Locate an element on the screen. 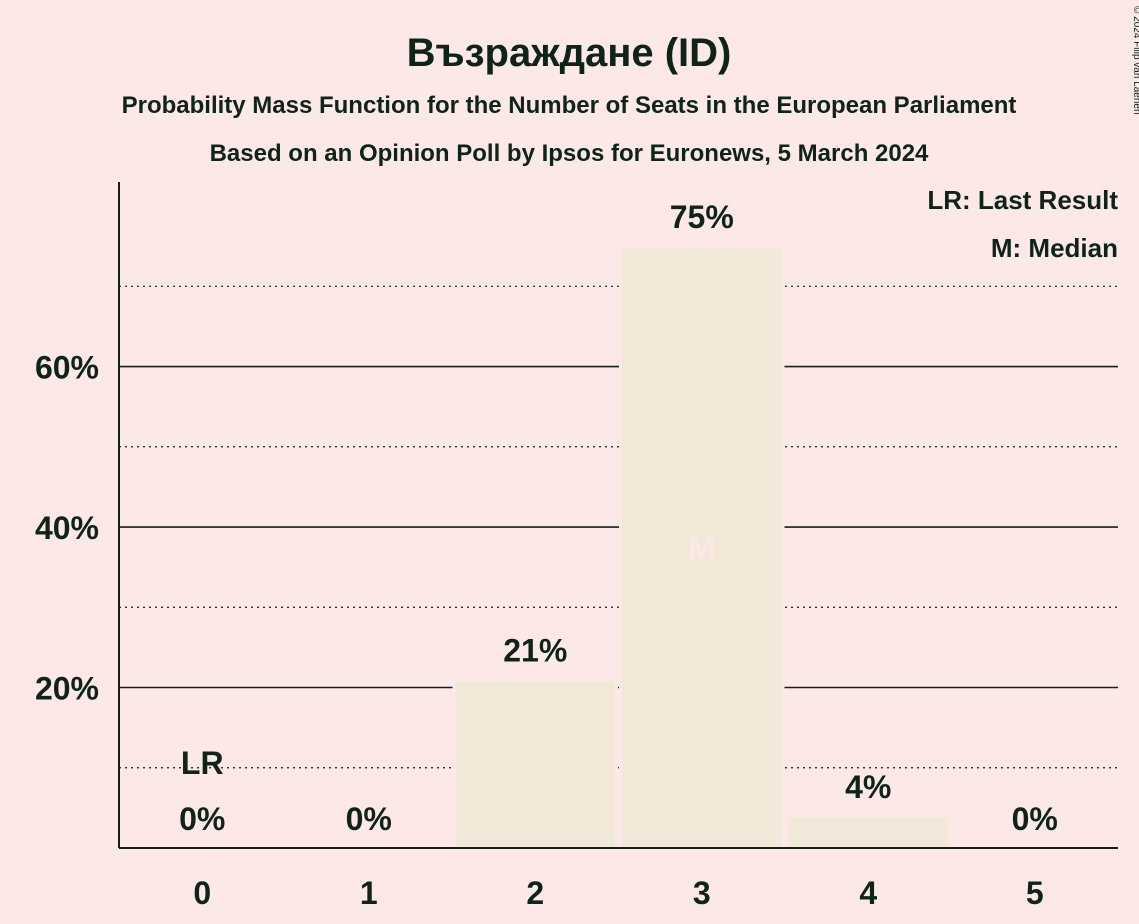 The image size is (1139, 924). x-tick-label: 1 is located at coordinates (369, 893).